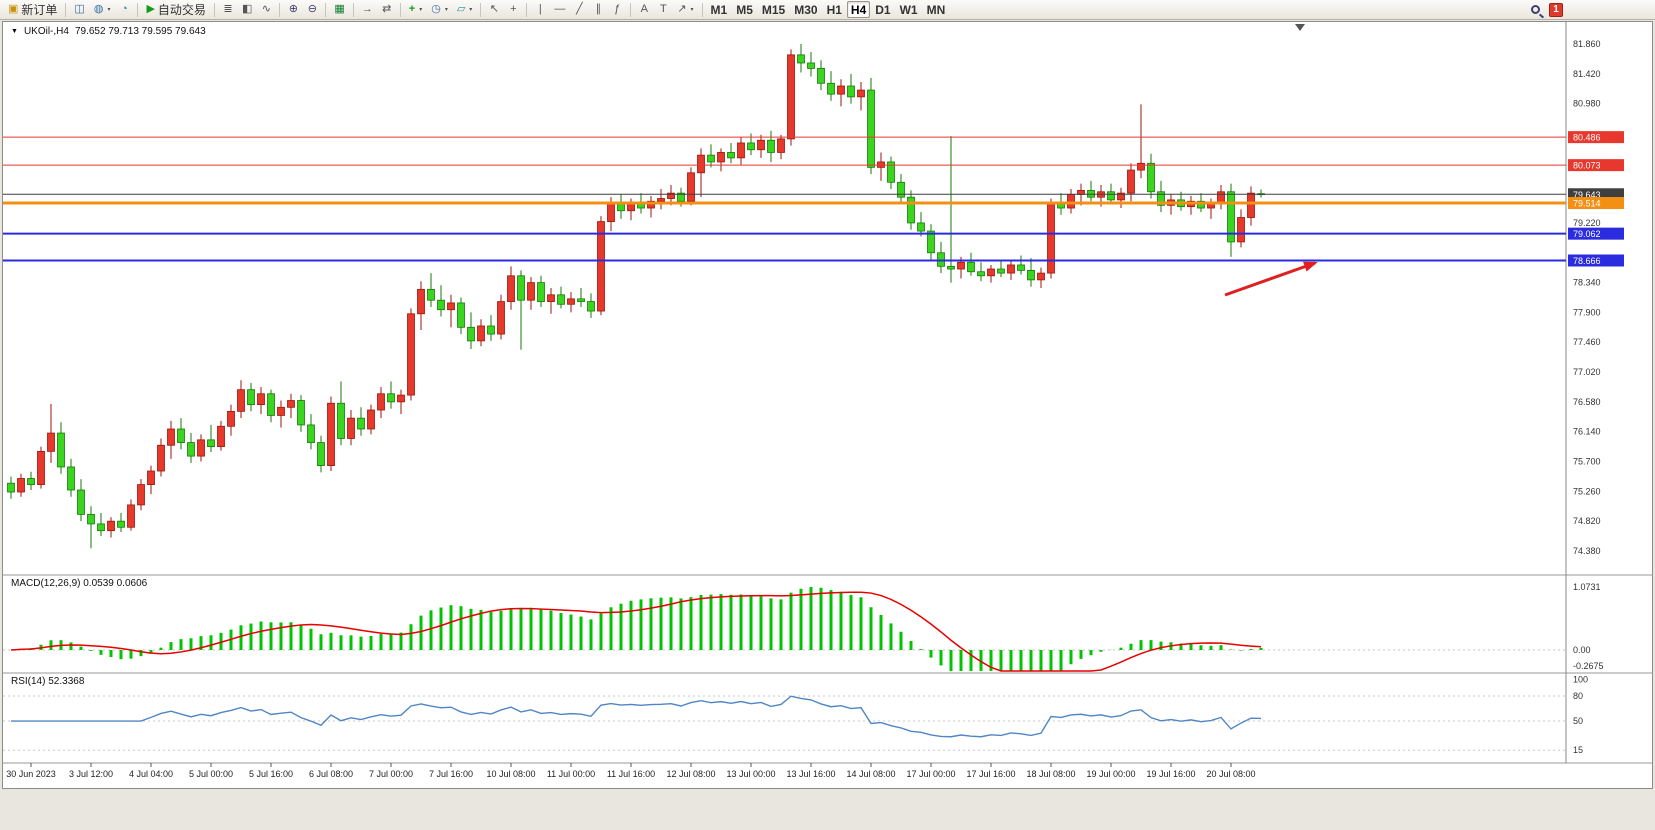 Image resolution: width=1655 pixels, height=830 pixels. I want to click on arrow-annotation, so click(1271, 279).